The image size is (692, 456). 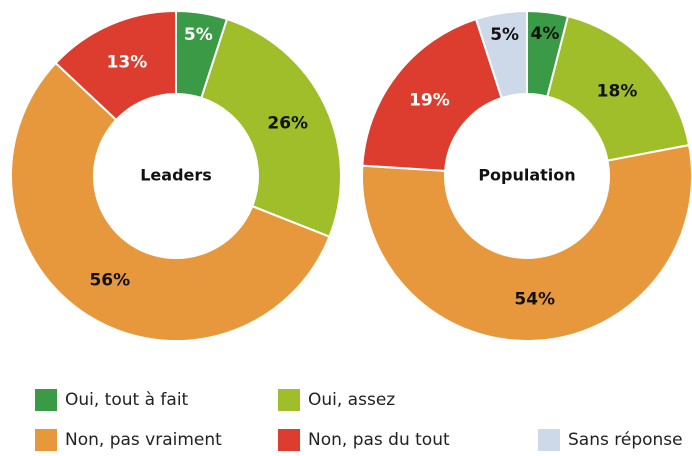 What do you see at coordinates (526, 175) in the screenshot?
I see `center-label: Population` at bounding box center [526, 175].